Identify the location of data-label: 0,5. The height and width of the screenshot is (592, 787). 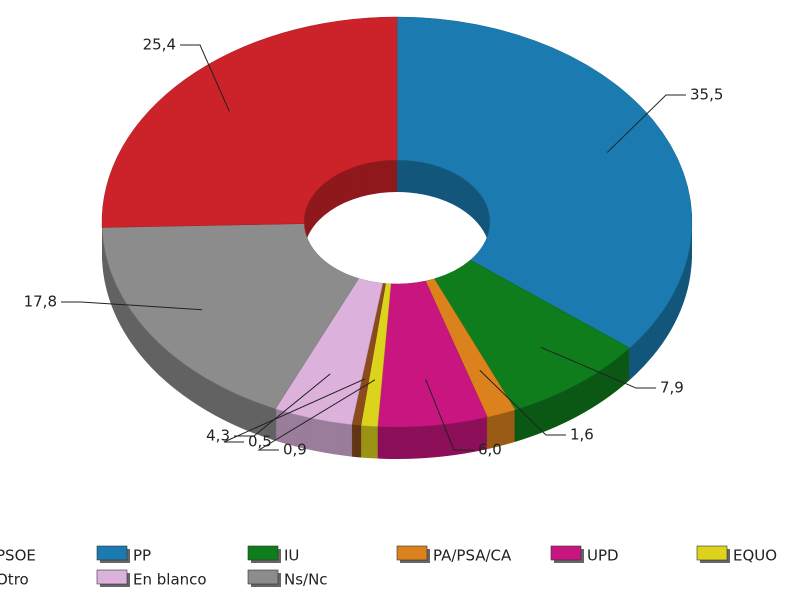
(260, 442).